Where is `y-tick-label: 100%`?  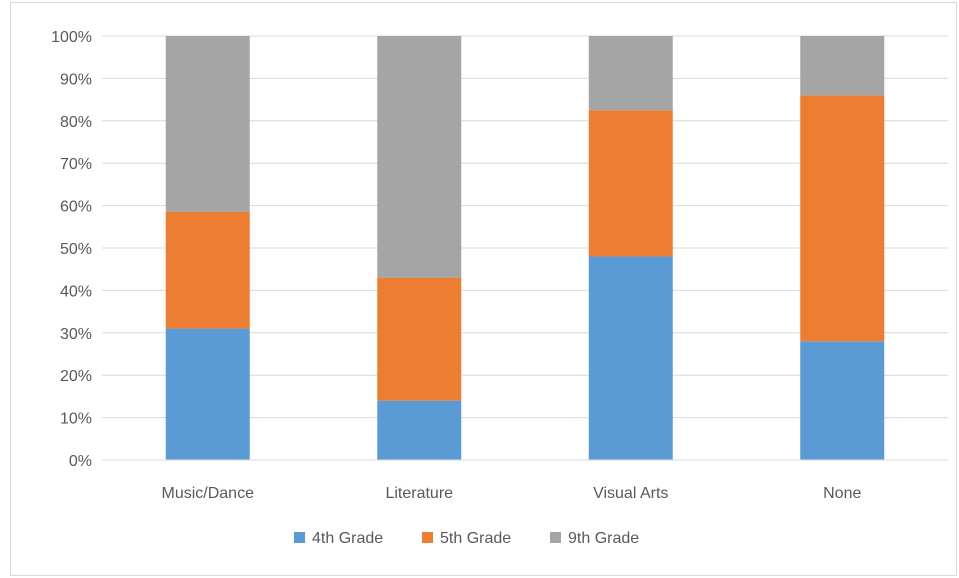 y-tick-label: 100% is located at coordinates (71, 37).